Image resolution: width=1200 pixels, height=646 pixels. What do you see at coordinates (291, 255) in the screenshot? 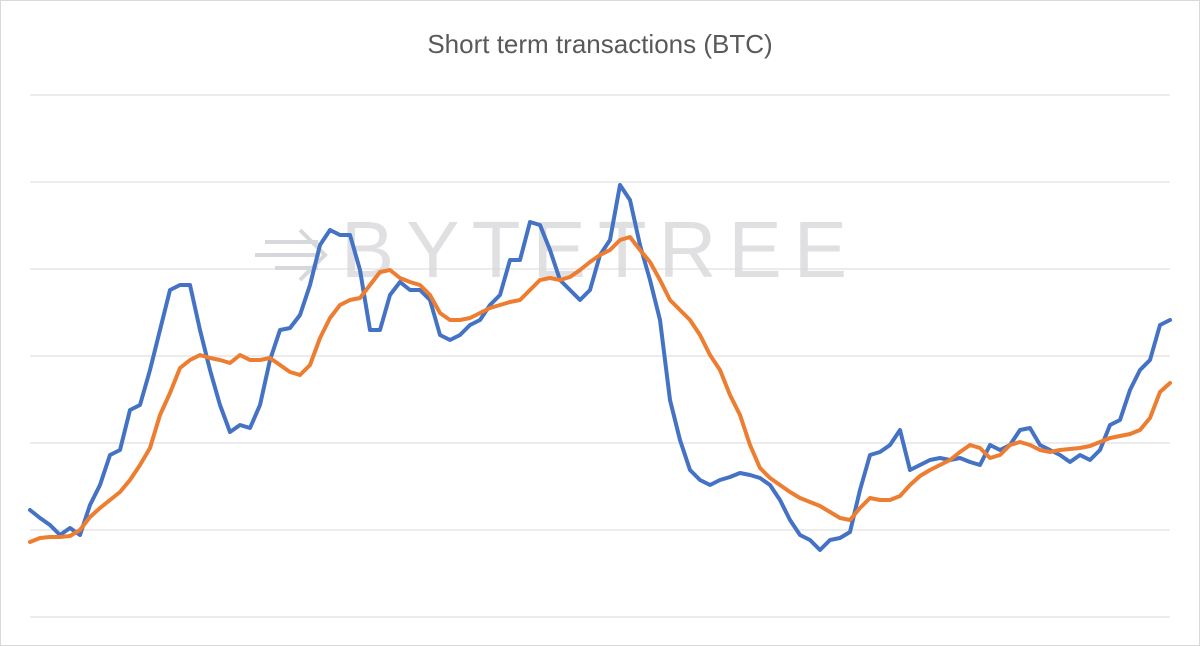
I see `watermark-icon` at bounding box center [291, 255].